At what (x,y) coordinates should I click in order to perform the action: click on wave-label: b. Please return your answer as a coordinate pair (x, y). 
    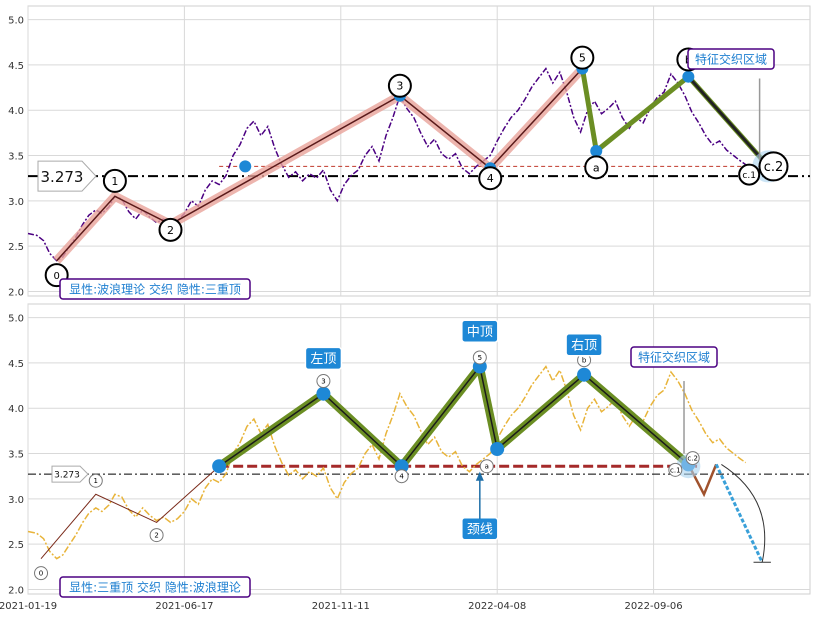
    Looking at the image, I should click on (584, 361).